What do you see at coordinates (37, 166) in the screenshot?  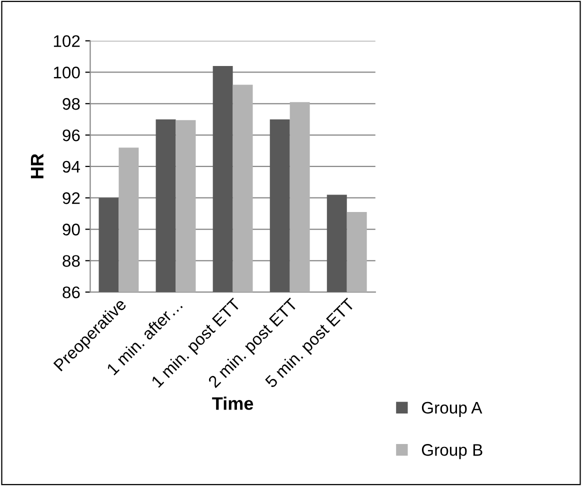 I see `y-axis-title: HR` at bounding box center [37, 166].